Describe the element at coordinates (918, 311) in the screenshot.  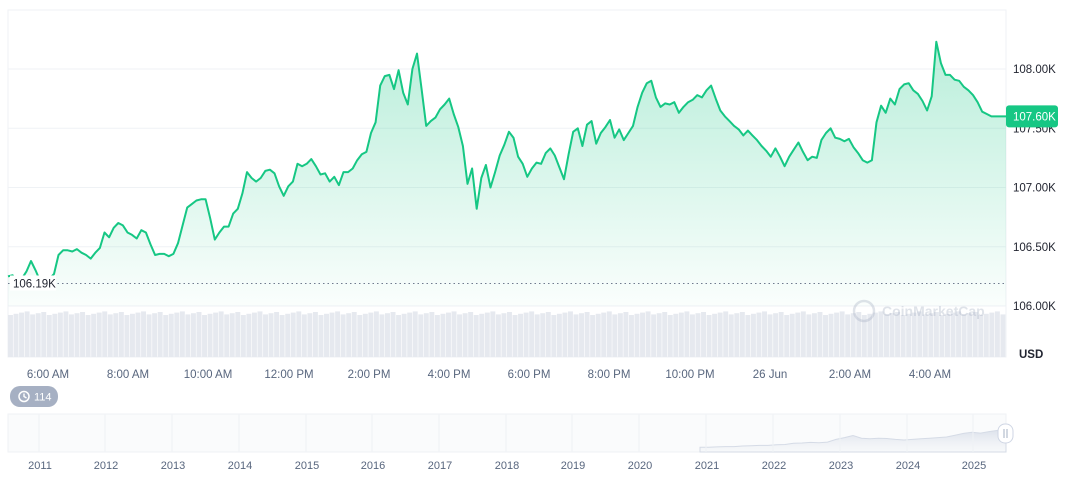
I see `brand-watermark: CoinMarketCap` at that location.